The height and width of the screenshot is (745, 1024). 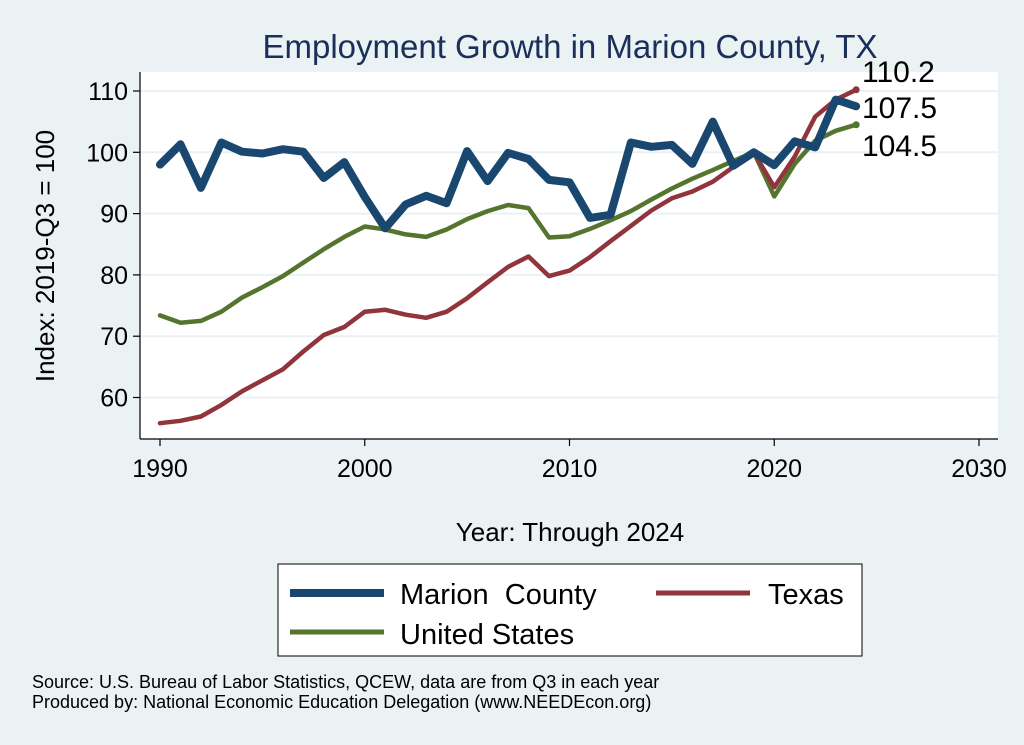 I want to click on y-ticks: 60 70 80 90 100 110, so click(x=113, y=245).